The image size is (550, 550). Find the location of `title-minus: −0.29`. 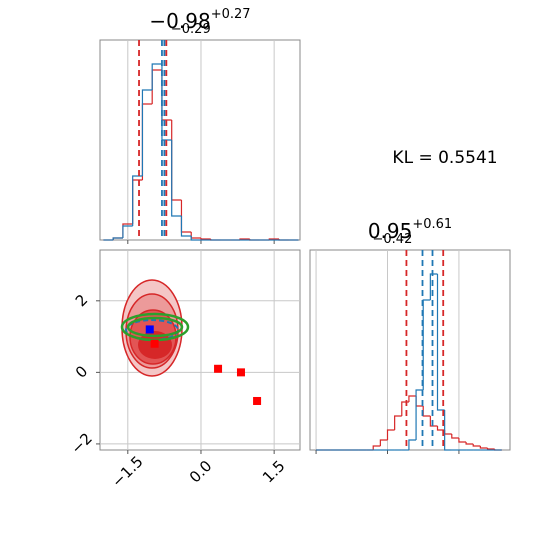

title-minus: −0.29 is located at coordinates (191, 29).